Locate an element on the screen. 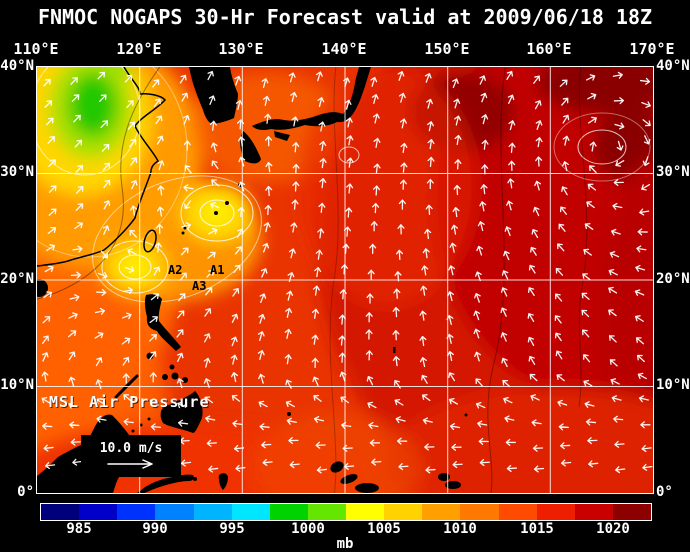 This screenshot has height=552, width=690. lon-label-120e: 120°E is located at coordinates (139, 49).